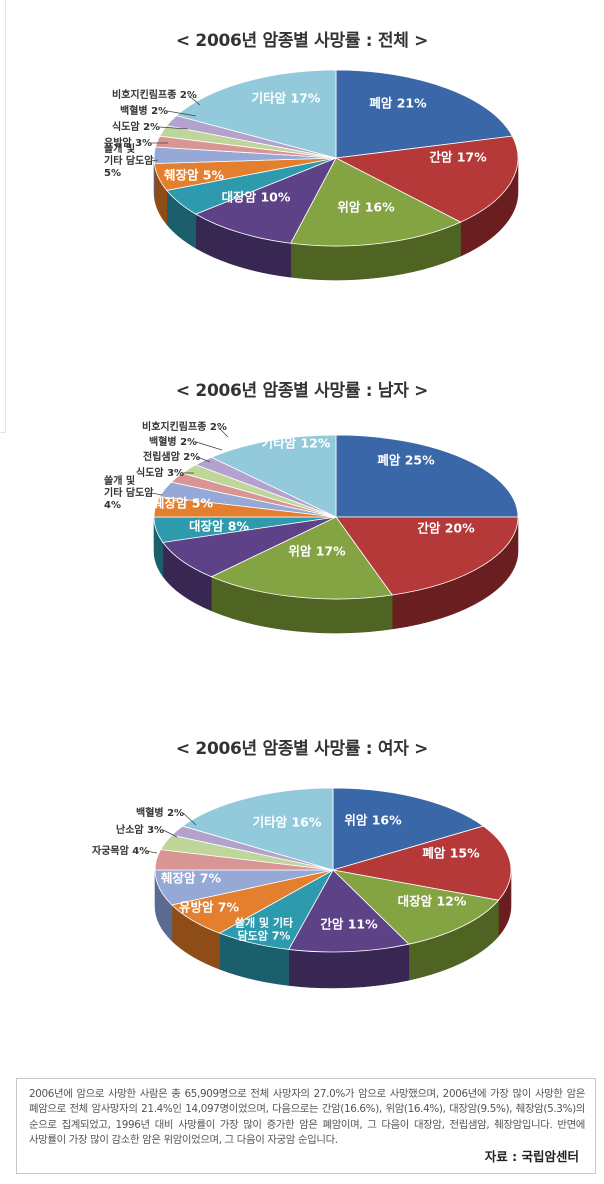  I want to click on slice-label-outside: 유방암 3%, so click(128, 142).